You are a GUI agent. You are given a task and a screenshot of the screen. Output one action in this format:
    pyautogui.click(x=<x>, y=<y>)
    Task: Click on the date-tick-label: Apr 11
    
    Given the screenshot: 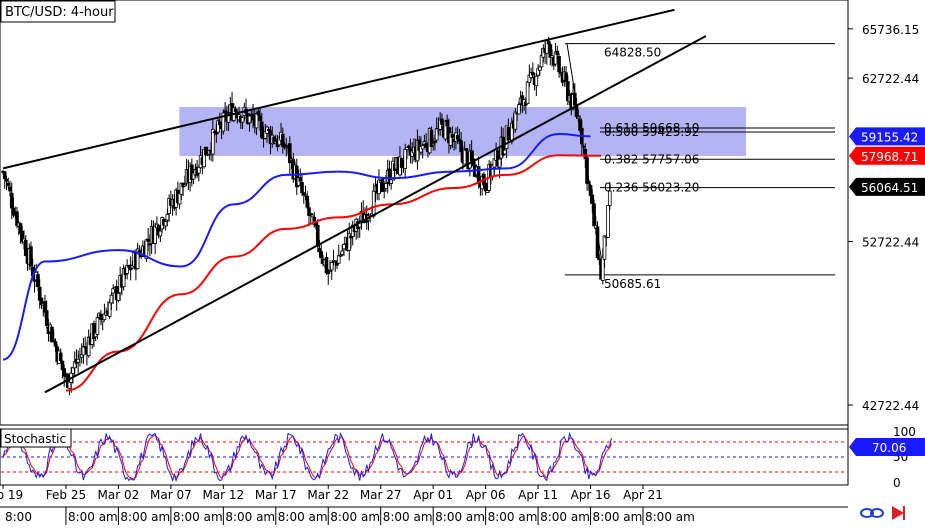 What is the action you would take?
    pyautogui.click(x=538, y=495)
    